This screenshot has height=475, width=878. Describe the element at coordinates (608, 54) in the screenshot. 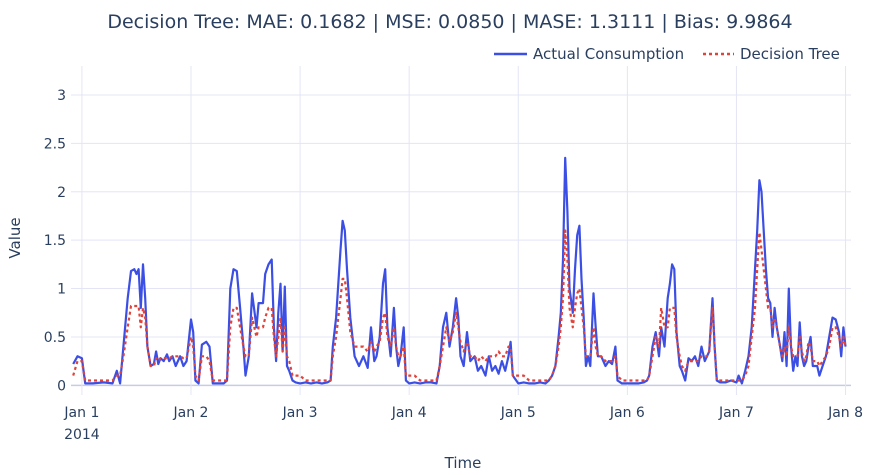

I see `legend-label-actual: Actual Consumption` at that location.